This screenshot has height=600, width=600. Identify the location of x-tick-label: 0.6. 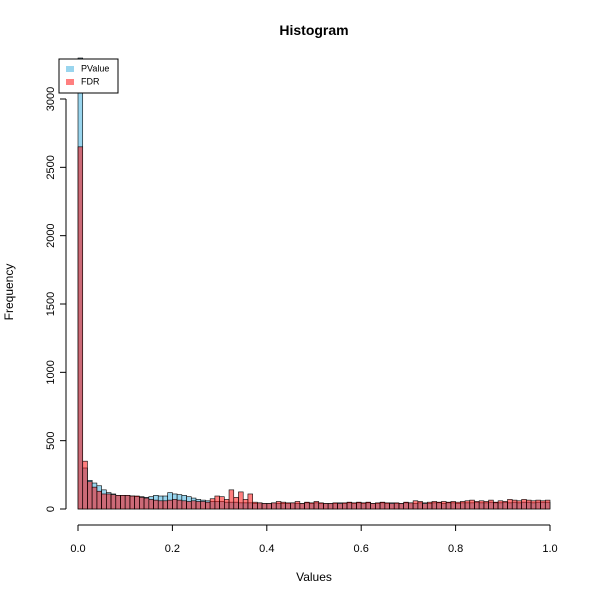
(361, 549).